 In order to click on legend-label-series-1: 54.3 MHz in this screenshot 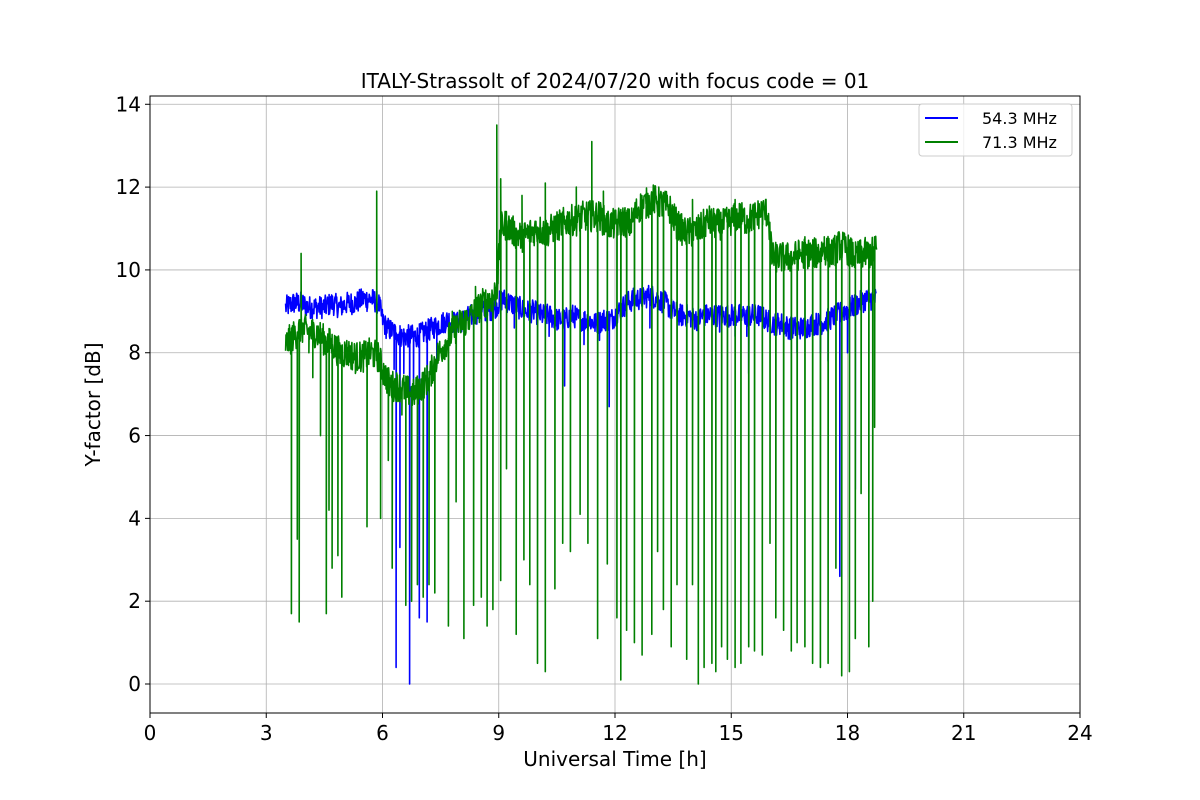, I will do `click(1019, 118)`.